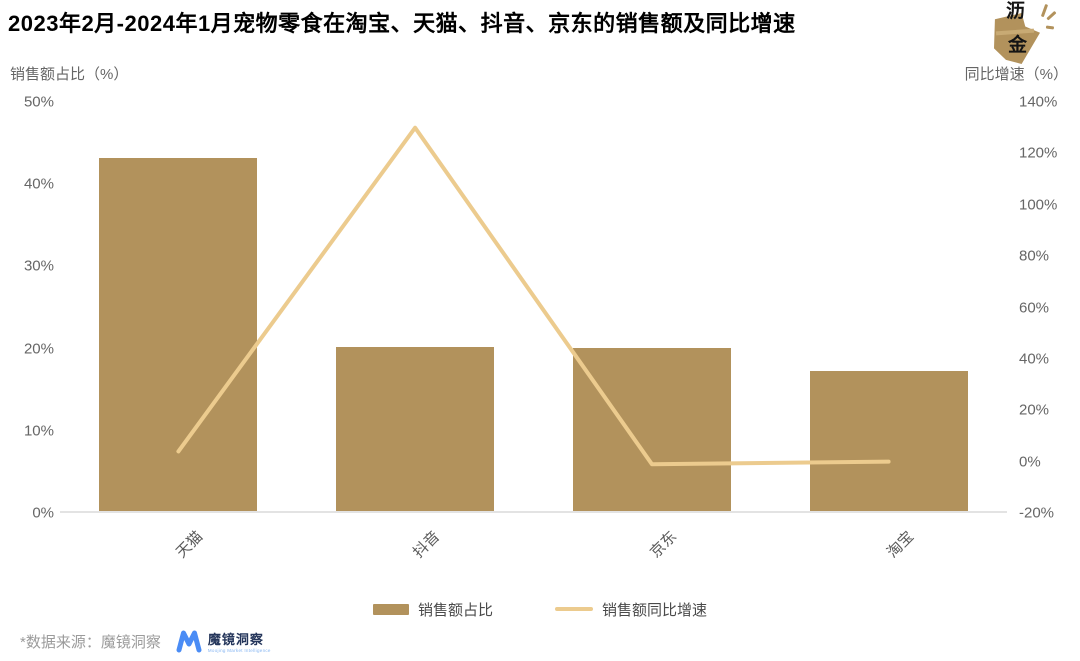 This screenshot has width=1080, height=661. Describe the element at coordinates (651, 429) in the screenshot. I see `bar-京东` at that location.